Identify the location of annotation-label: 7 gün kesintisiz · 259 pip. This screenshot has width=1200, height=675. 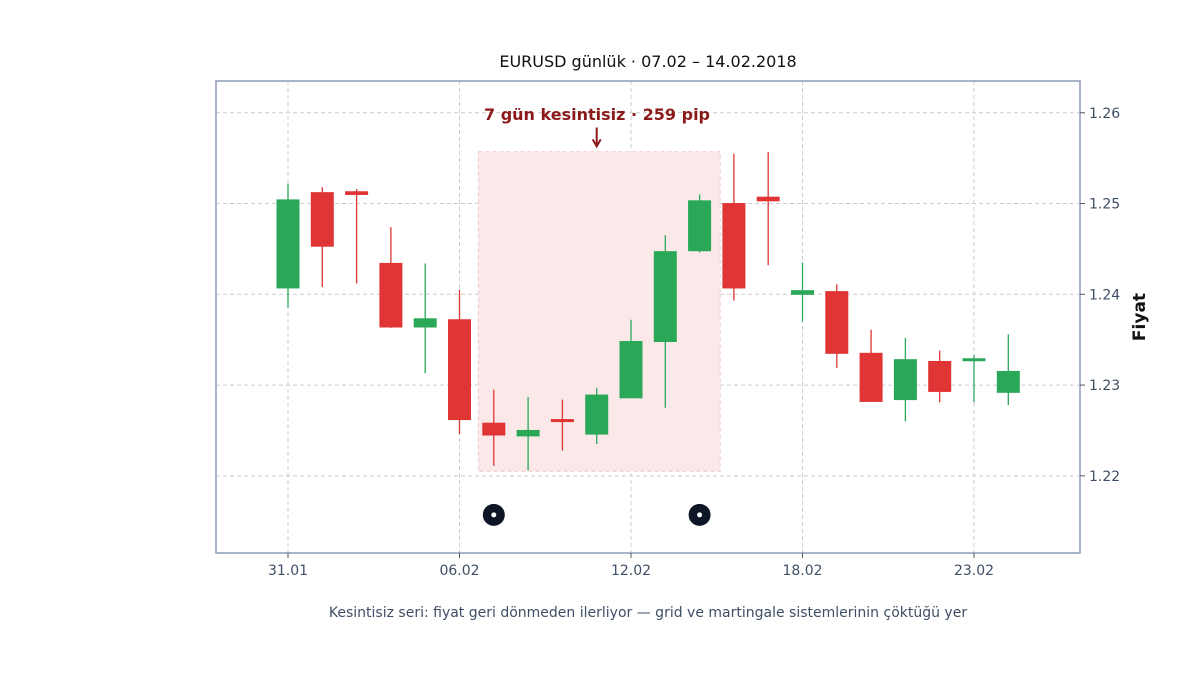
(597, 114).